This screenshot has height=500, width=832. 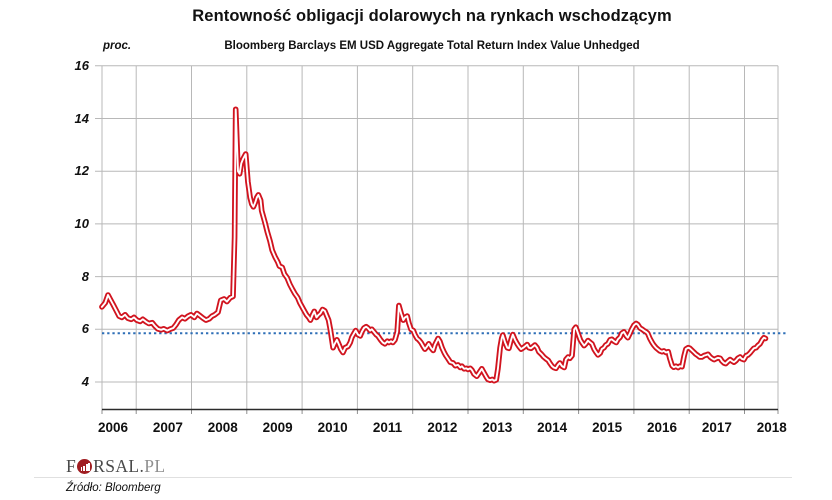 I want to click on y-tick-label: 8, so click(x=85, y=276).